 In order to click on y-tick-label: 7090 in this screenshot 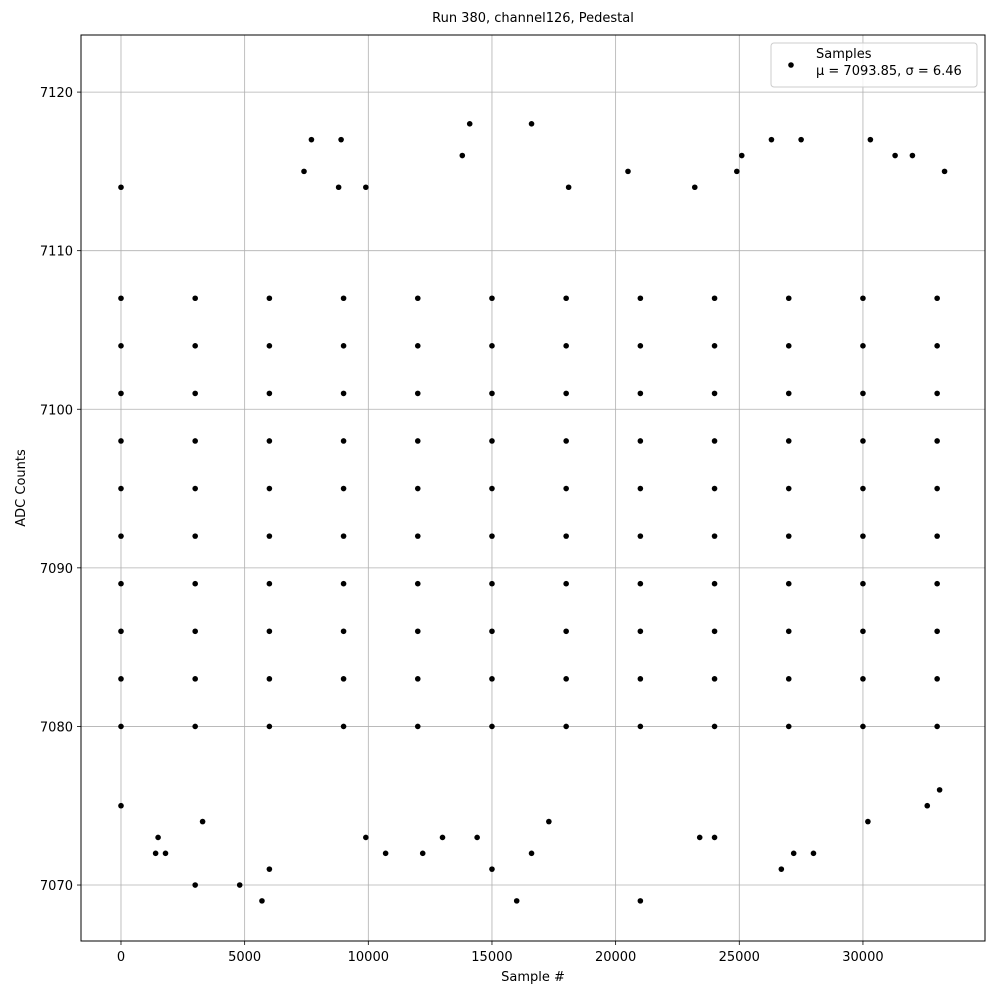, I will do `click(56, 569)`.